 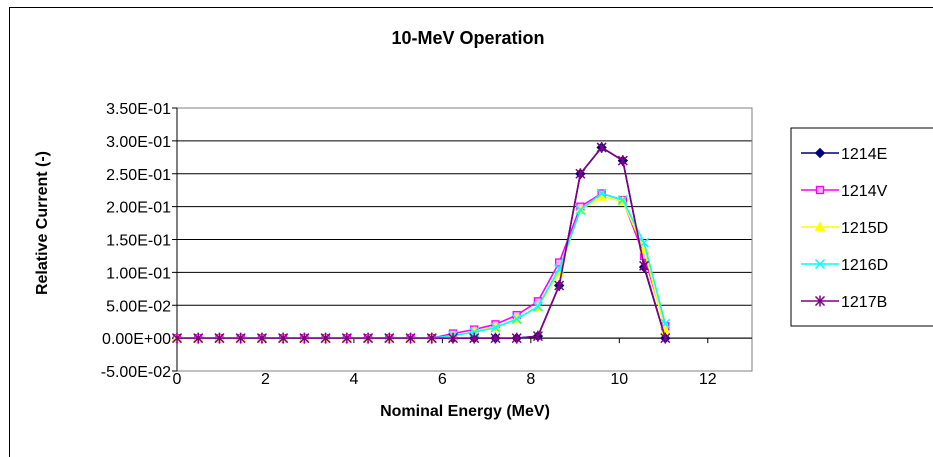 I want to click on x-tick-label: 8, so click(x=530, y=379).